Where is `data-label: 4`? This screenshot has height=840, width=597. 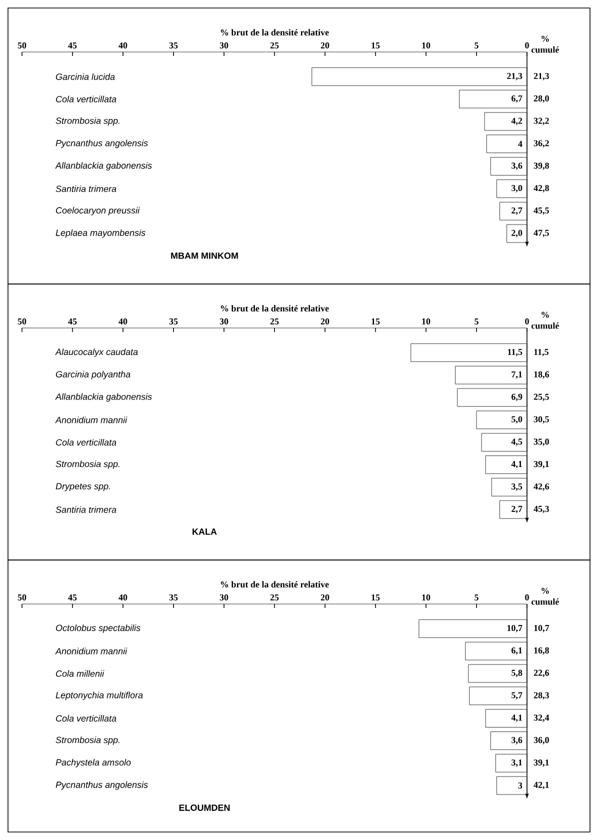 data-label: 4 is located at coordinates (520, 143).